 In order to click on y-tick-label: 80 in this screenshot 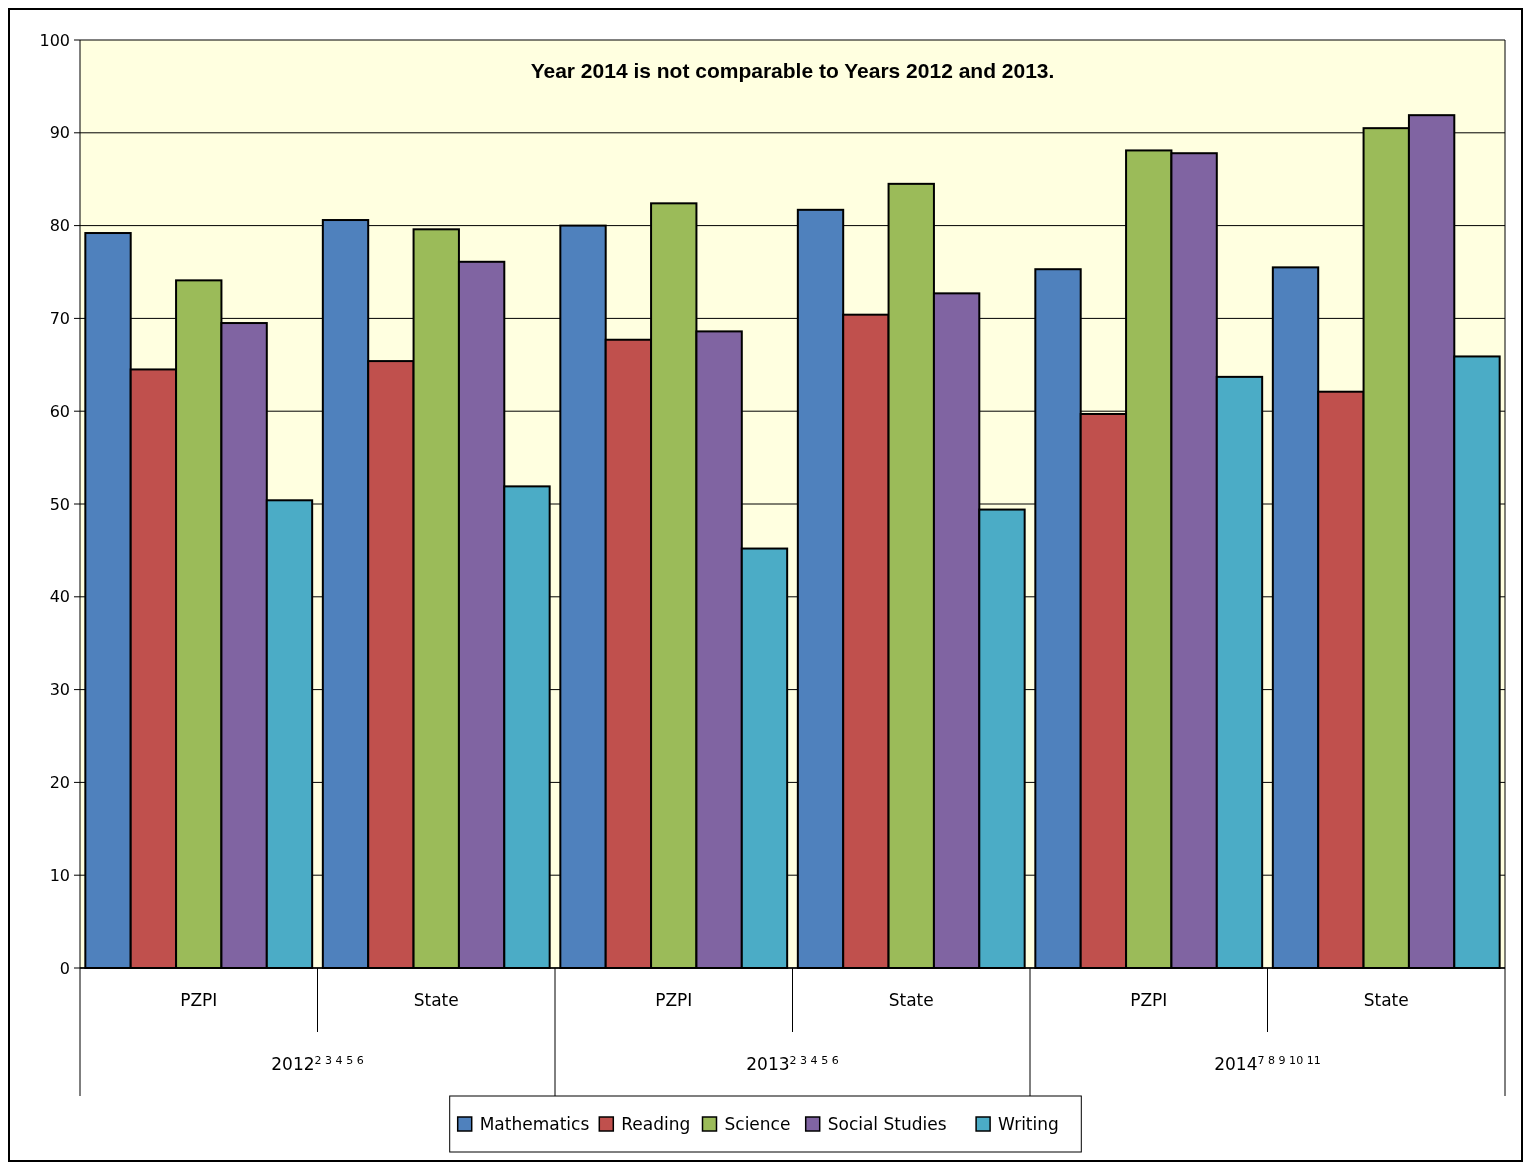, I will do `click(59, 226)`.